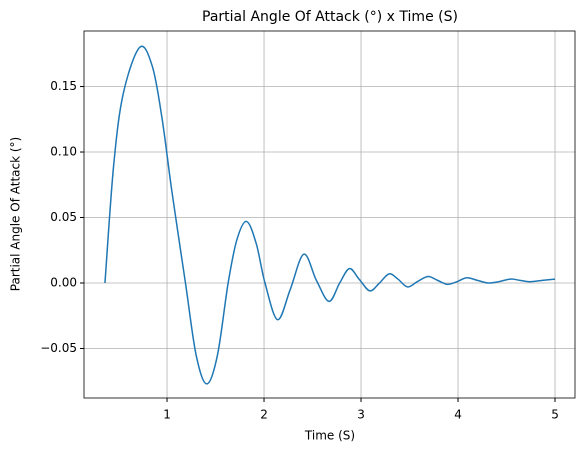 The image size is (588, 454). I want to click on y-tick-label: 0.15, so click(63, 86).